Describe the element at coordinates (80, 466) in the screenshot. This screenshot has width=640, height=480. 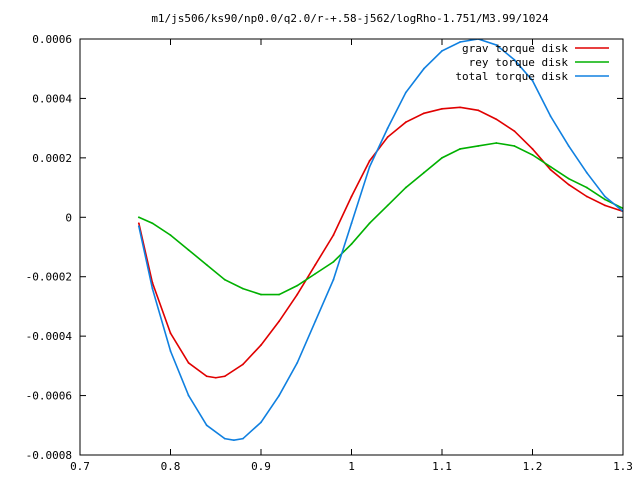
I see `x-tick-label: 0.7` at that location.